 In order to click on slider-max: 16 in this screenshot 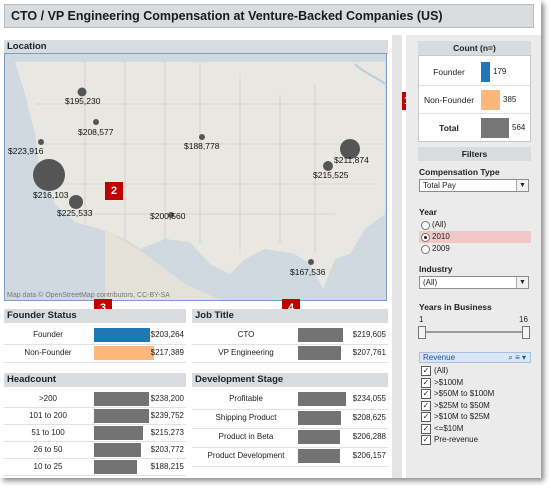, I will do `click(523, 319)`.